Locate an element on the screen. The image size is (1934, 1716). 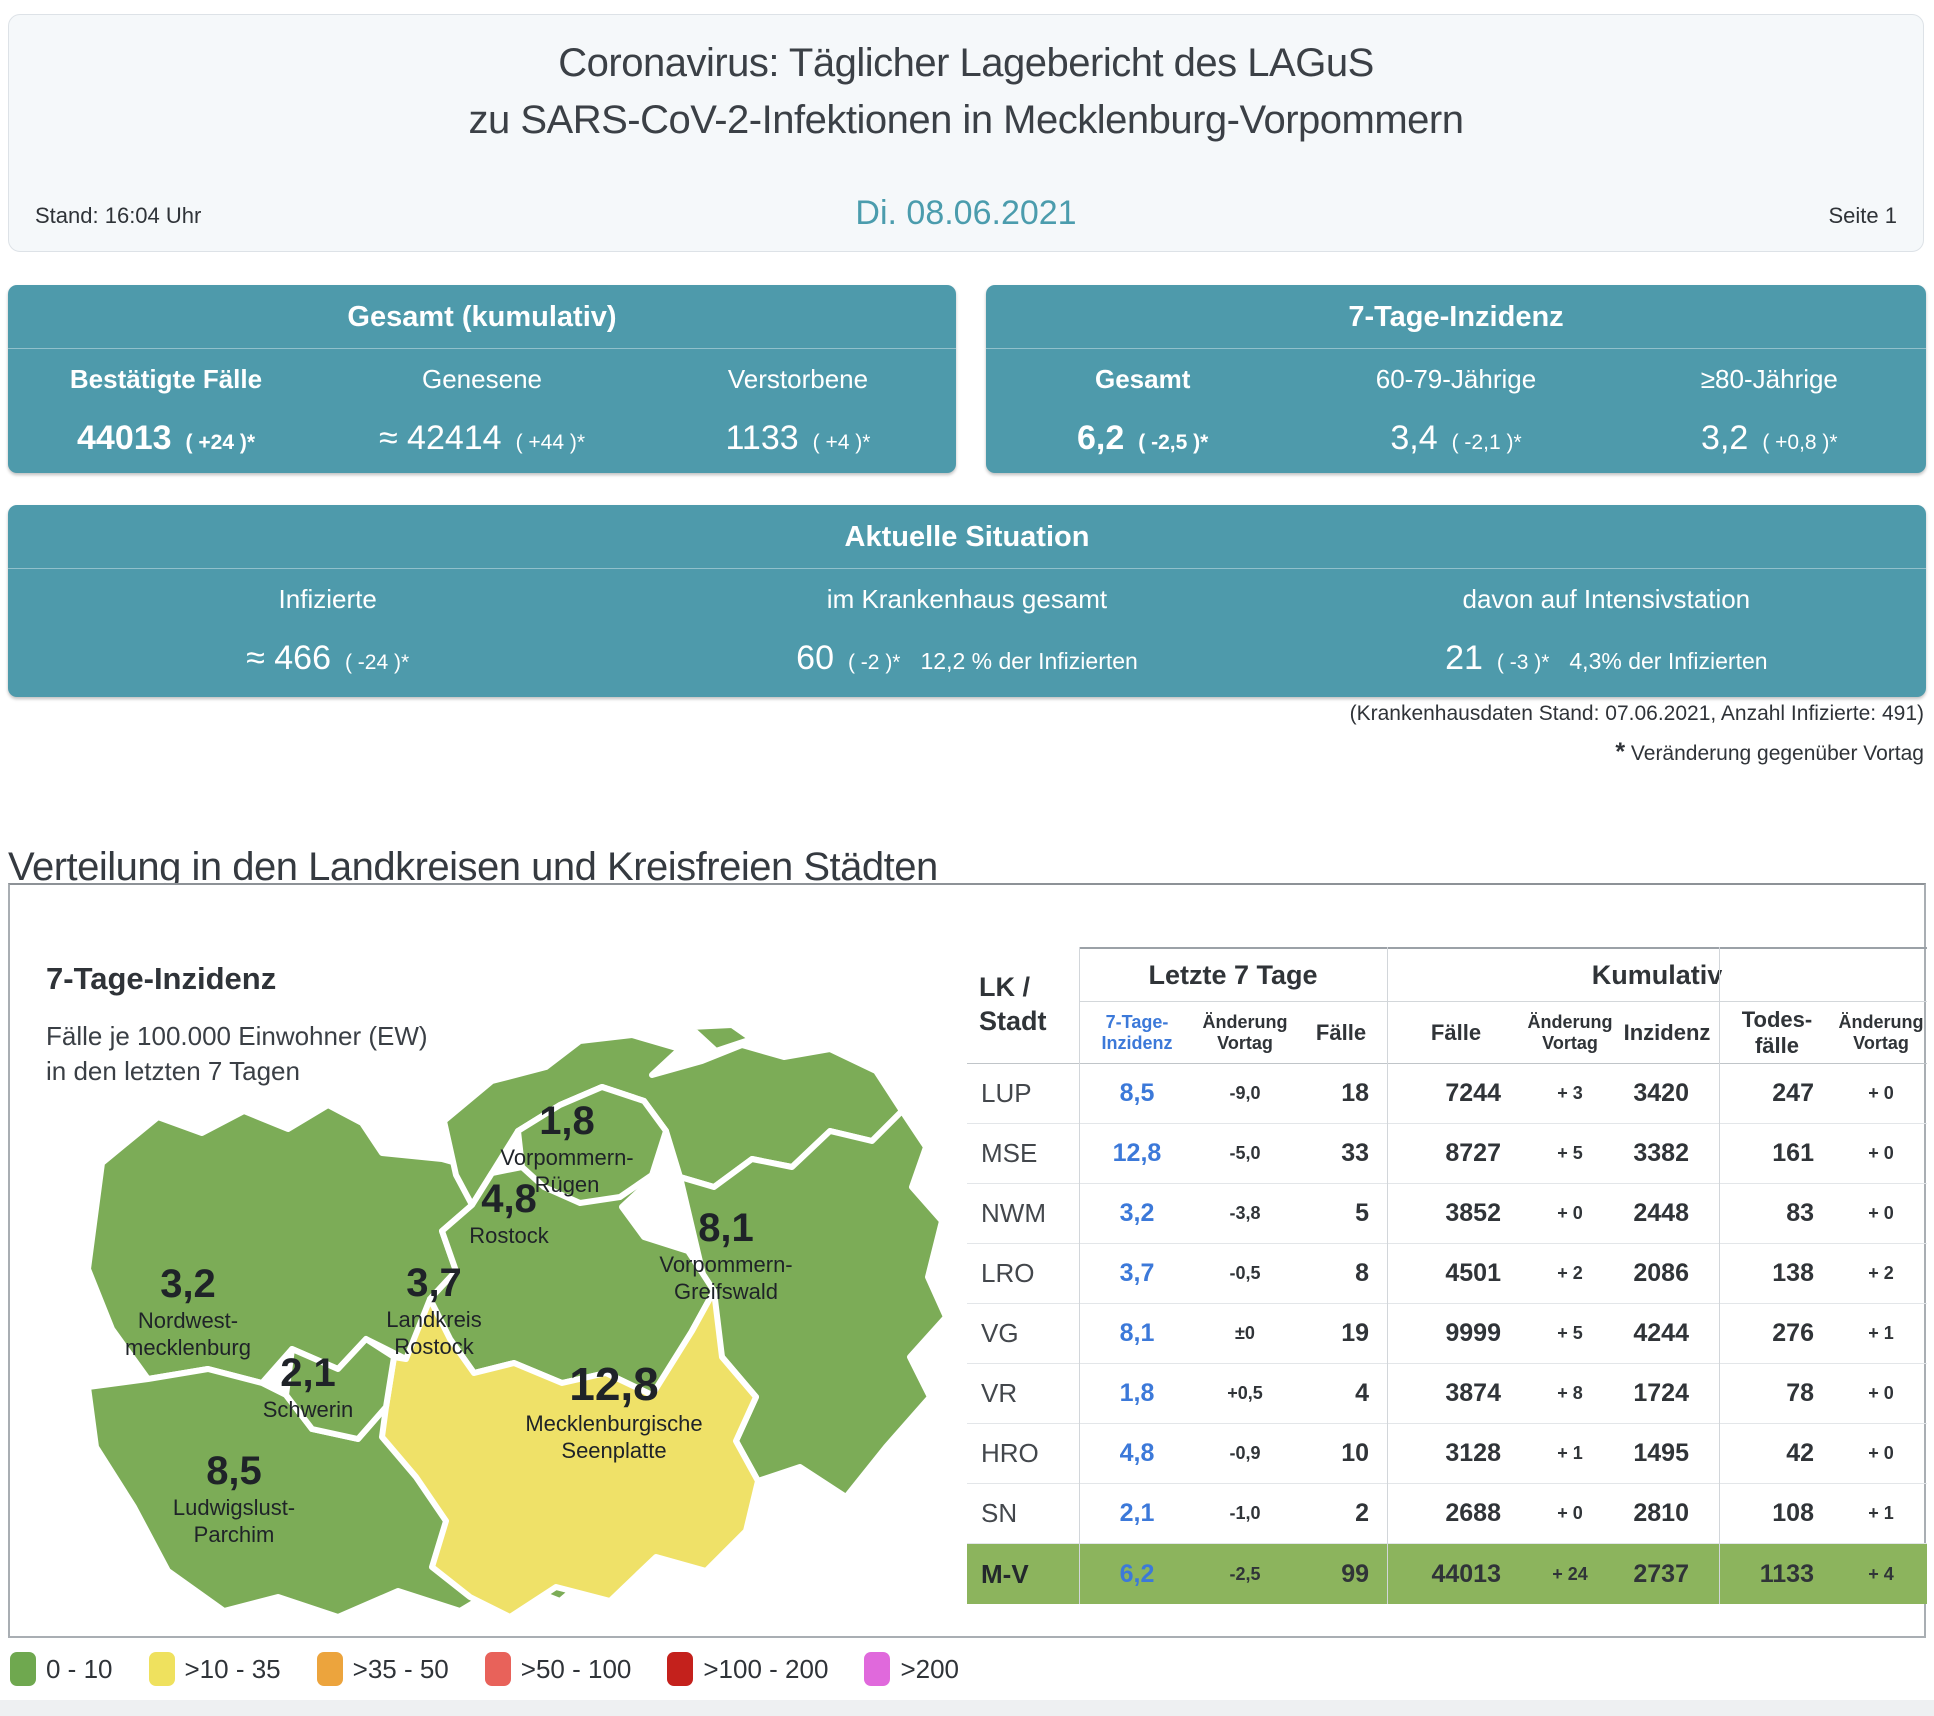
table-cell-todesfaelle: 78 is located at coordinates (1777, 1394).